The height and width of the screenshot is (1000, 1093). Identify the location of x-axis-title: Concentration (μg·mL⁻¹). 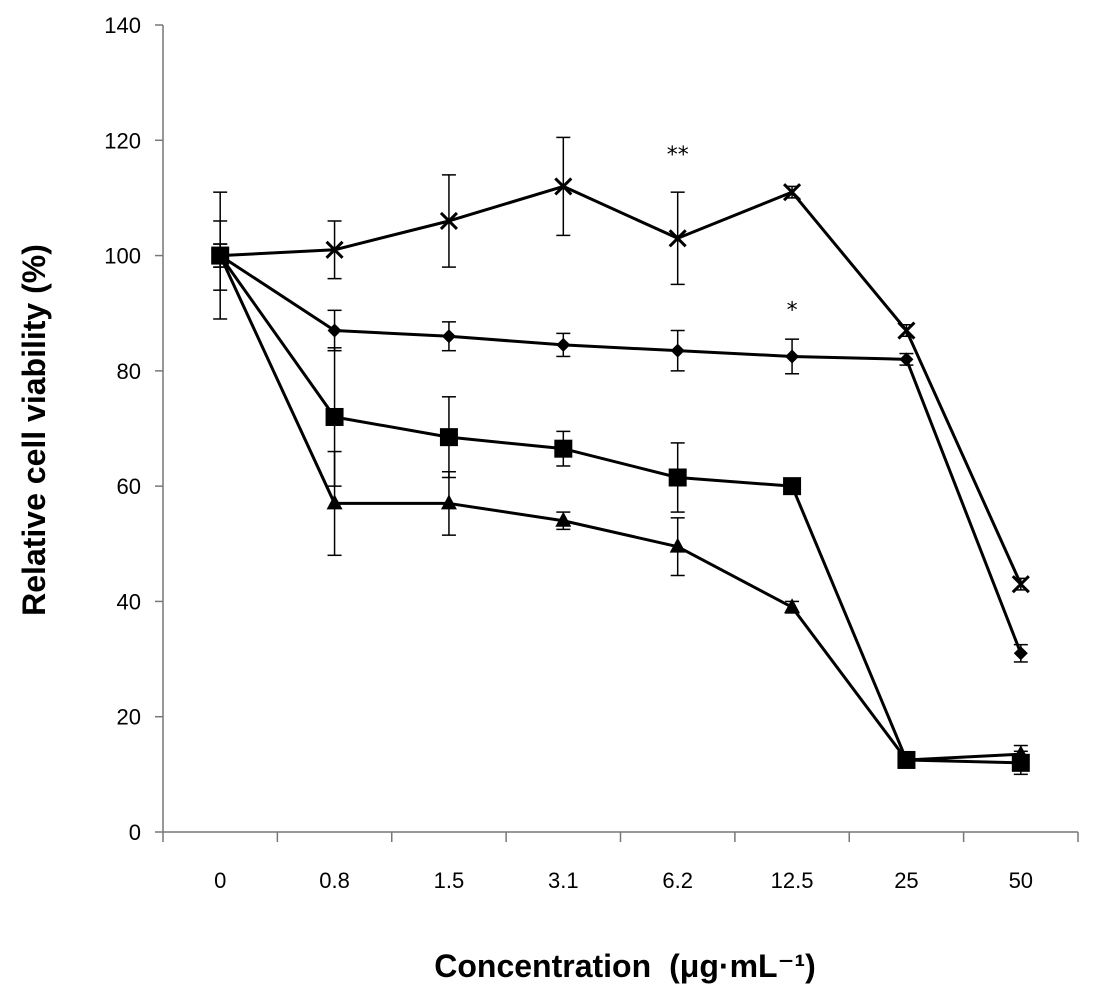
(625, 966).